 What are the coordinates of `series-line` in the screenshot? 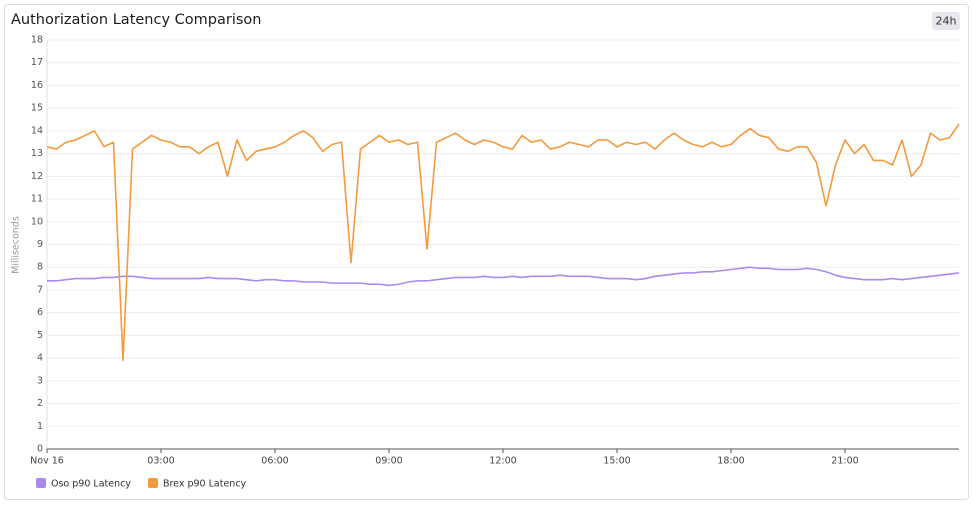 It's located at (503, 276).